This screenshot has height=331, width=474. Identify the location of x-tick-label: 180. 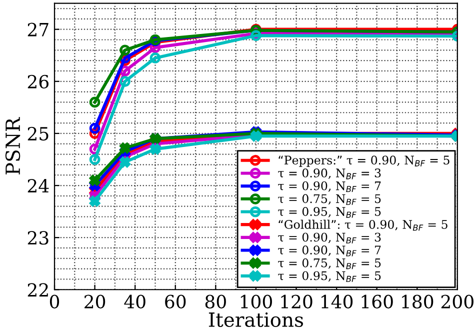
(418, 301).